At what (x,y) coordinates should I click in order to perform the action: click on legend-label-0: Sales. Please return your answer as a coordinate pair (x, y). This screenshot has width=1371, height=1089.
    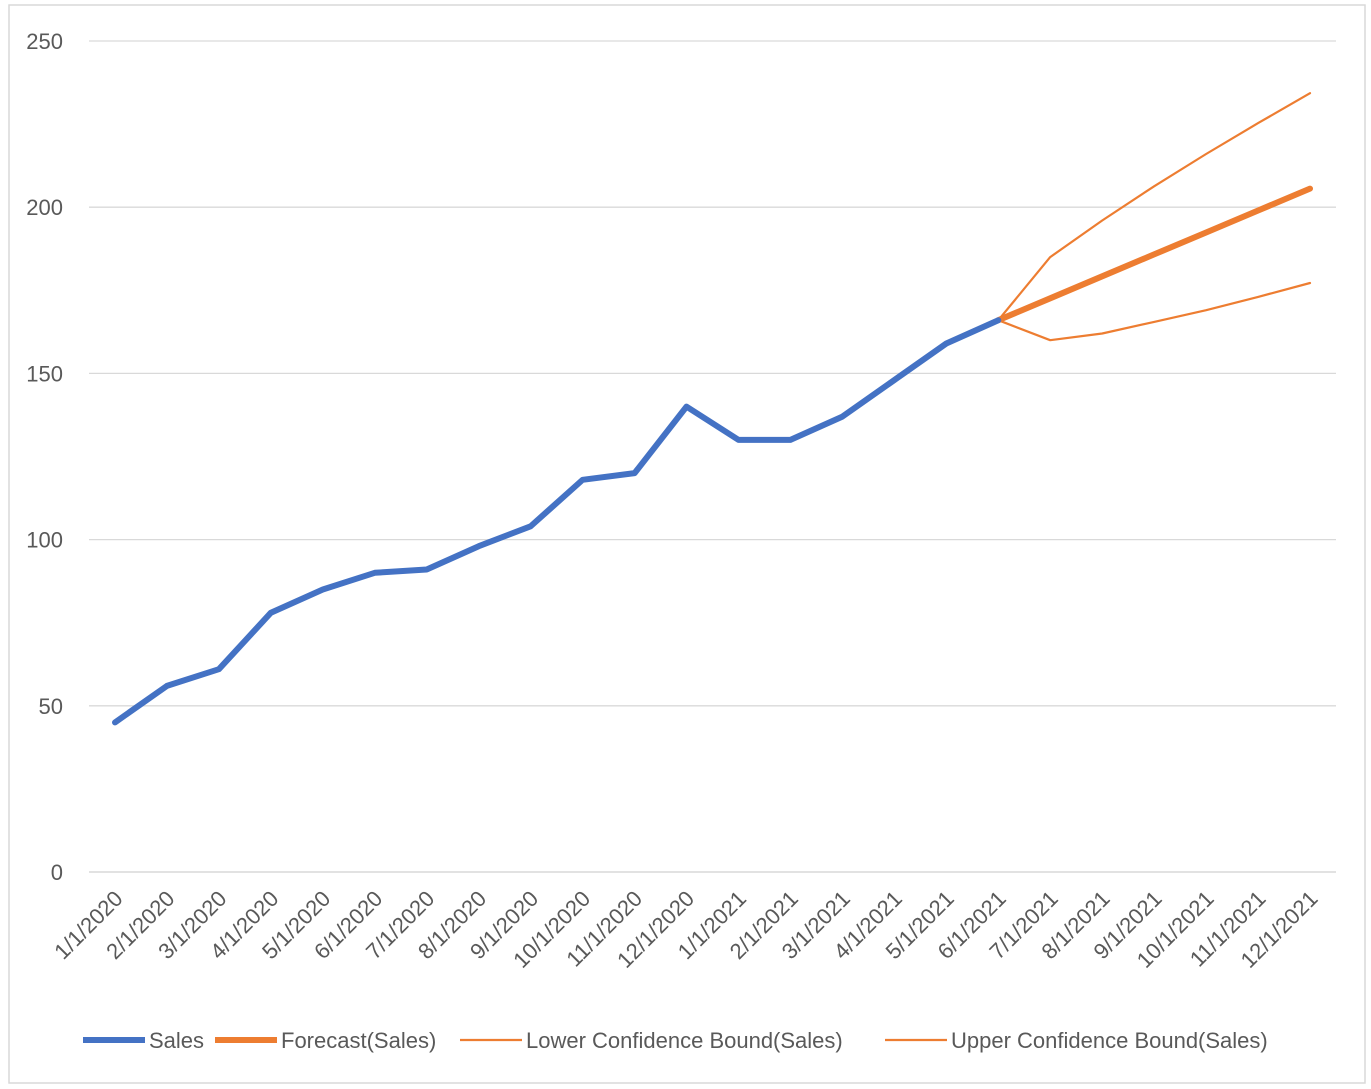
    Looking at the image, I should click on (176, 1040).